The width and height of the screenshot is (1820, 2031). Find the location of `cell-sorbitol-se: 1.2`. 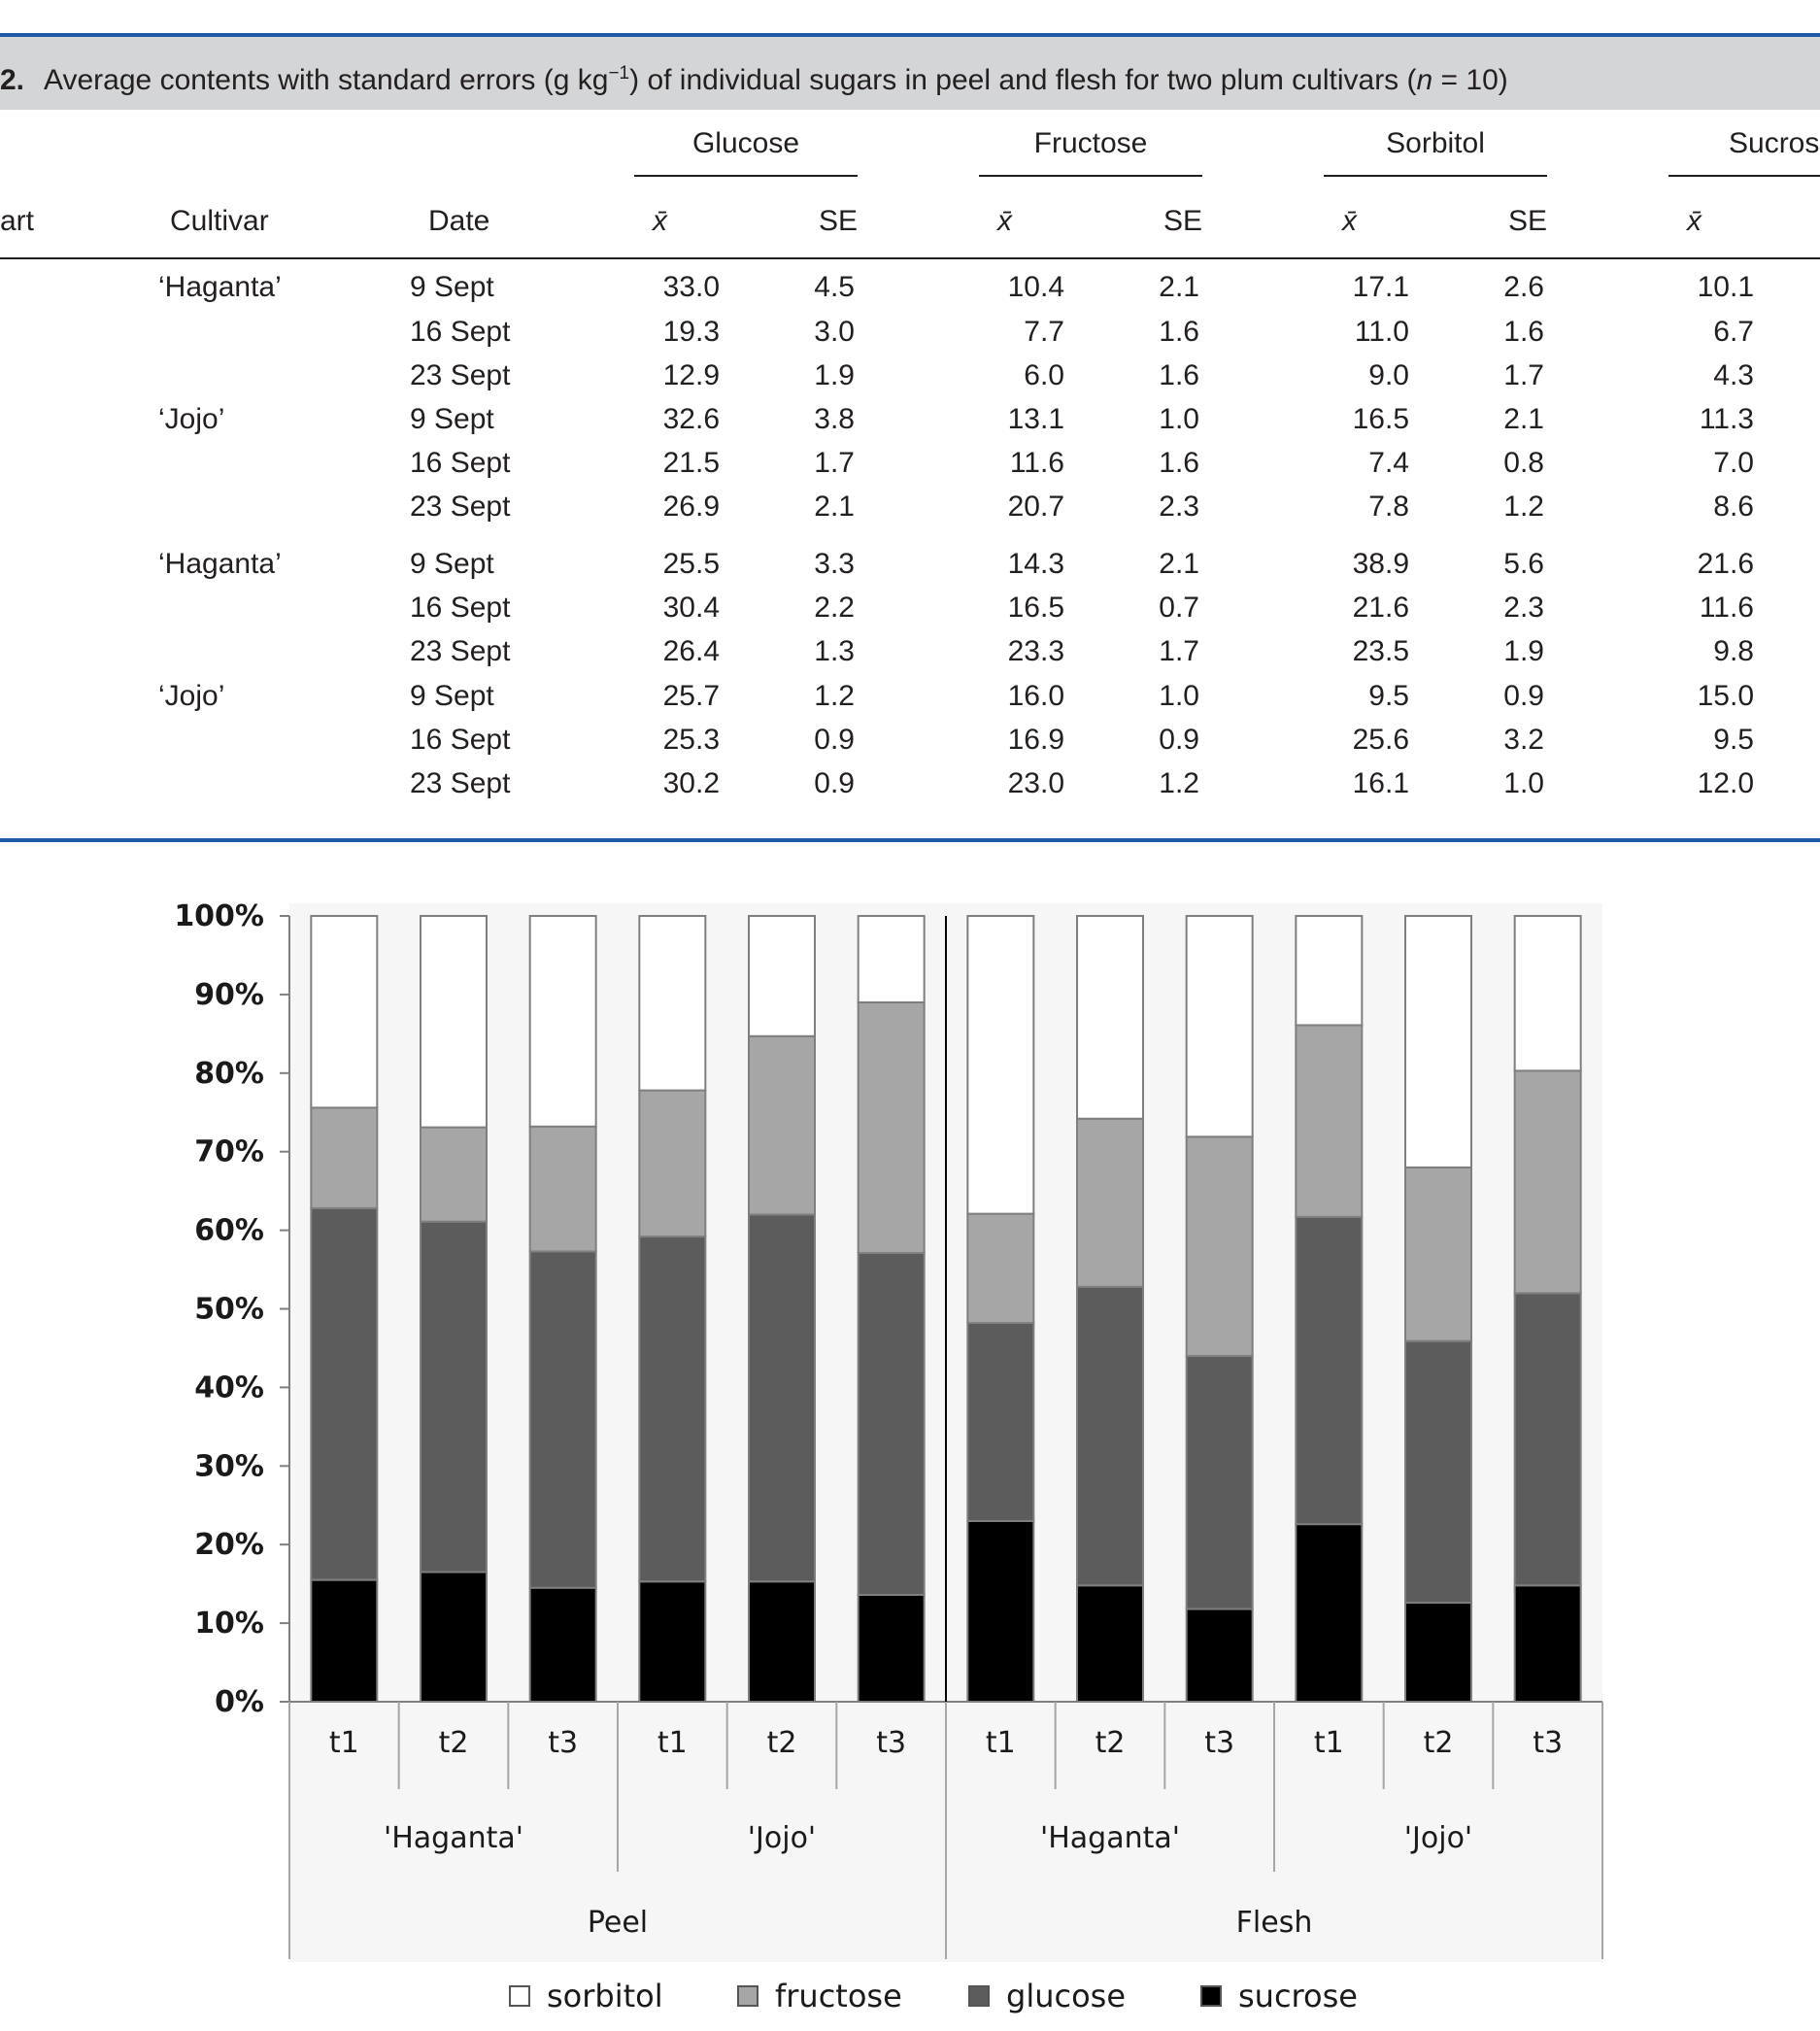

cell-sorbitol-se: 1.2 is located at coordinates (1523, 507).